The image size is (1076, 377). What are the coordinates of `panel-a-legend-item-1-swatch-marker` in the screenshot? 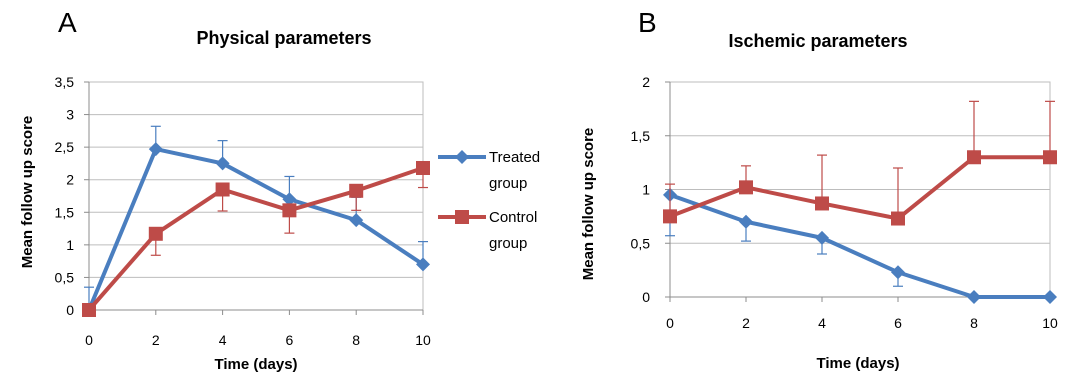 It's located at (462, 157).